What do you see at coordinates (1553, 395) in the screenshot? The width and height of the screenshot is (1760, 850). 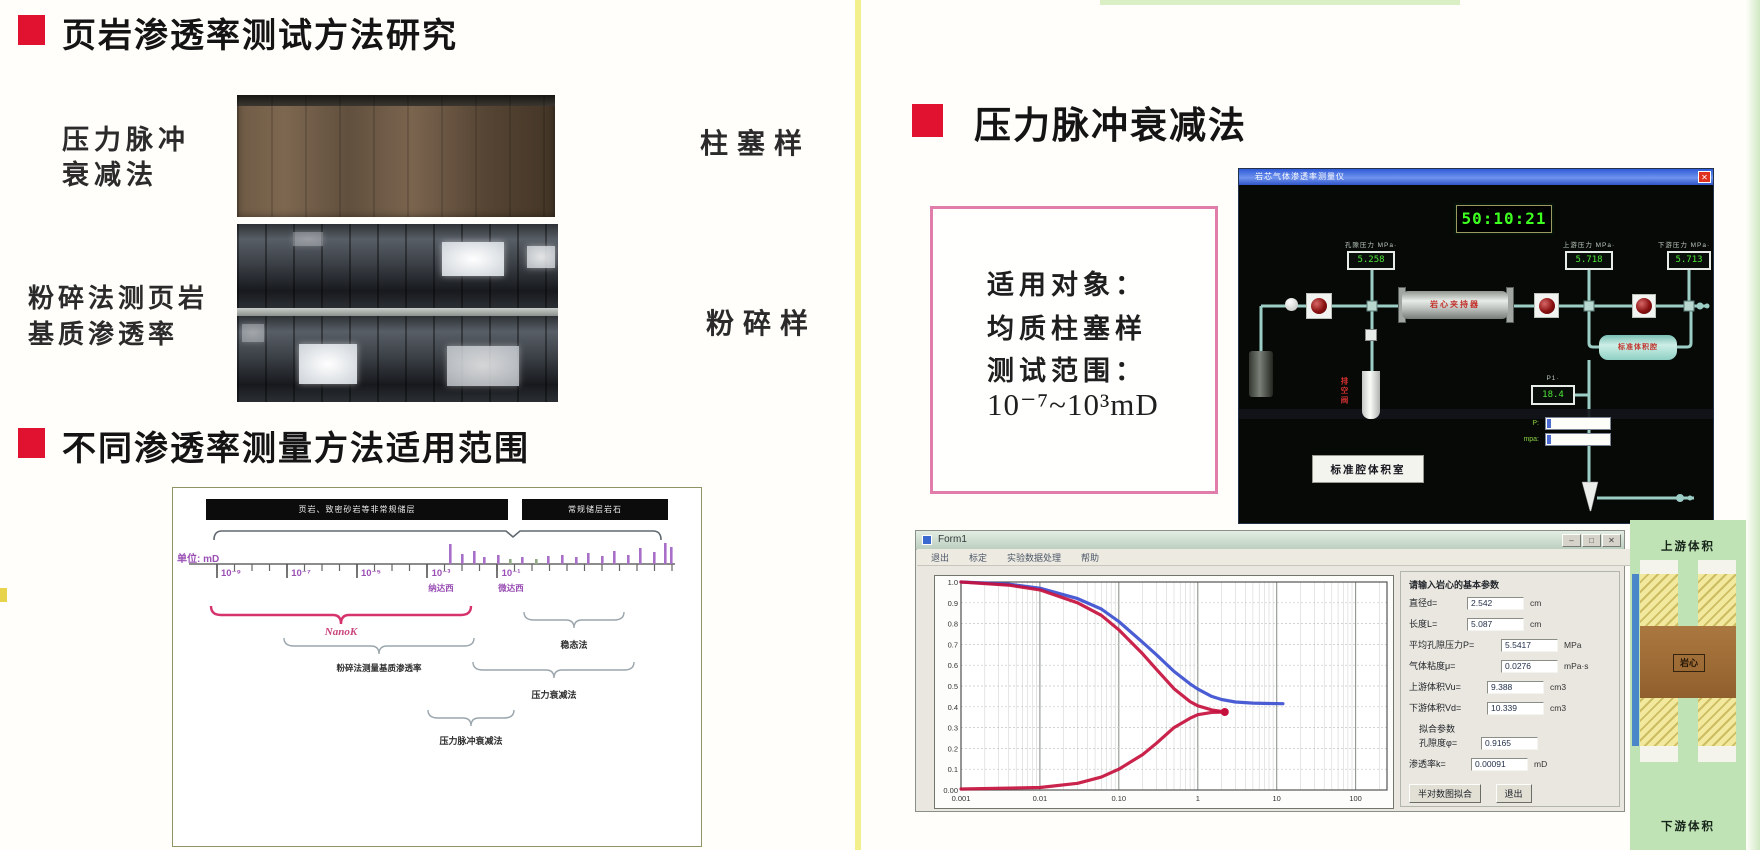 I see `small-pressure-display: 18.4` at bounding box center [1553, 395].